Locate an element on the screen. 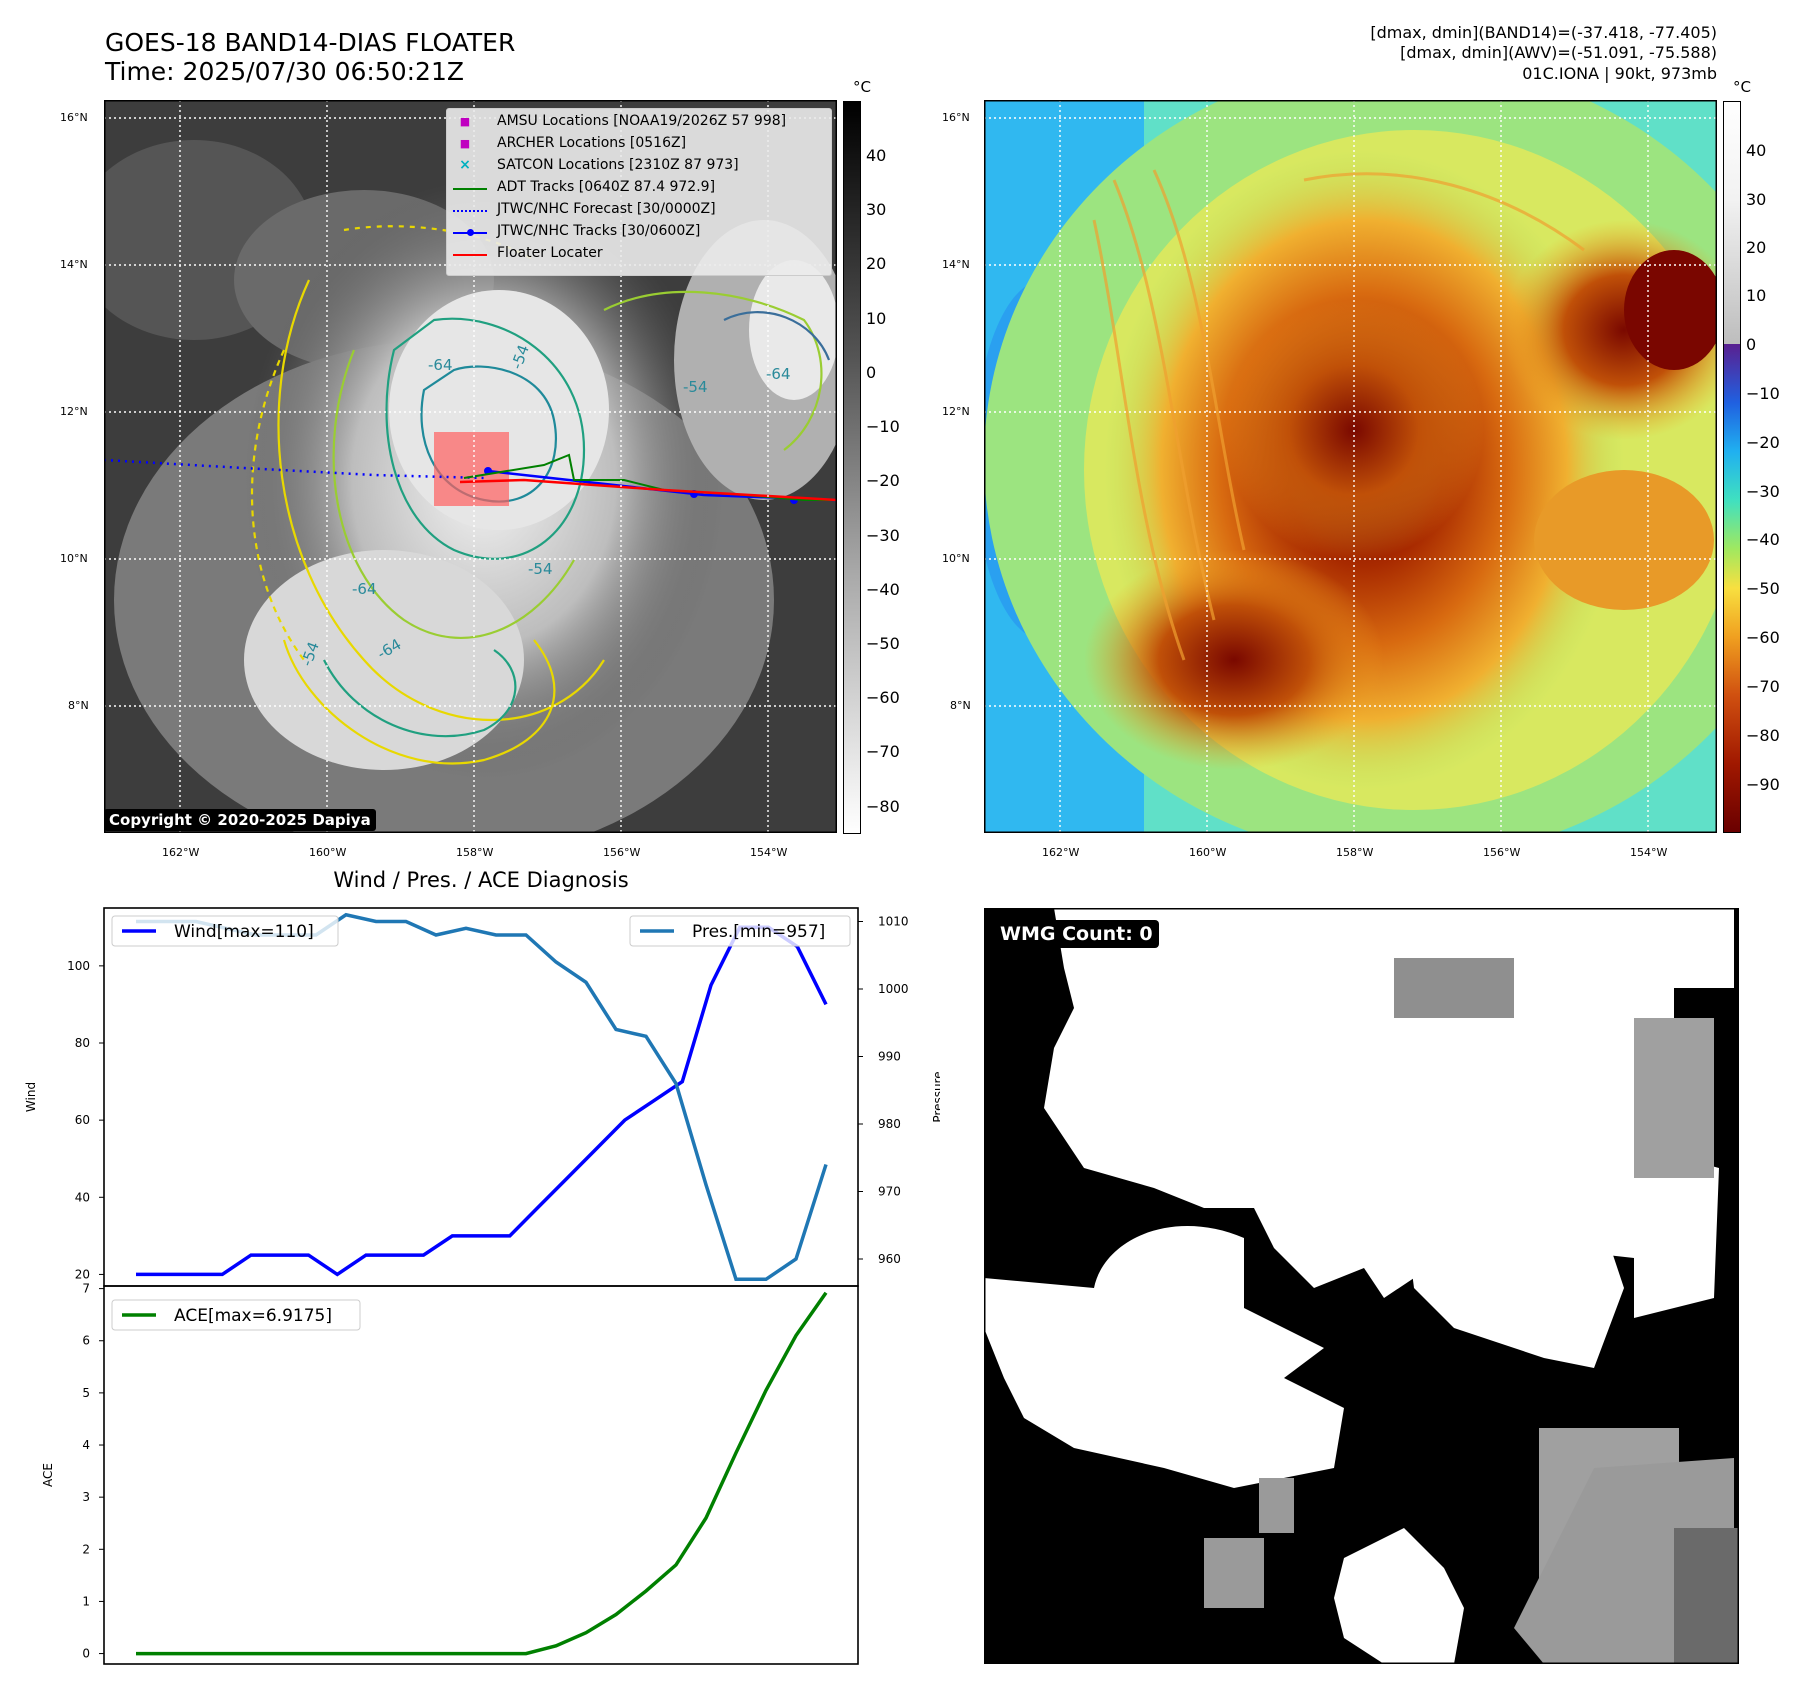 Image resolution: width=1797 pixels, height=1690 pixels. ace-tick-label: 3 is located at coordinates (86, 1497).